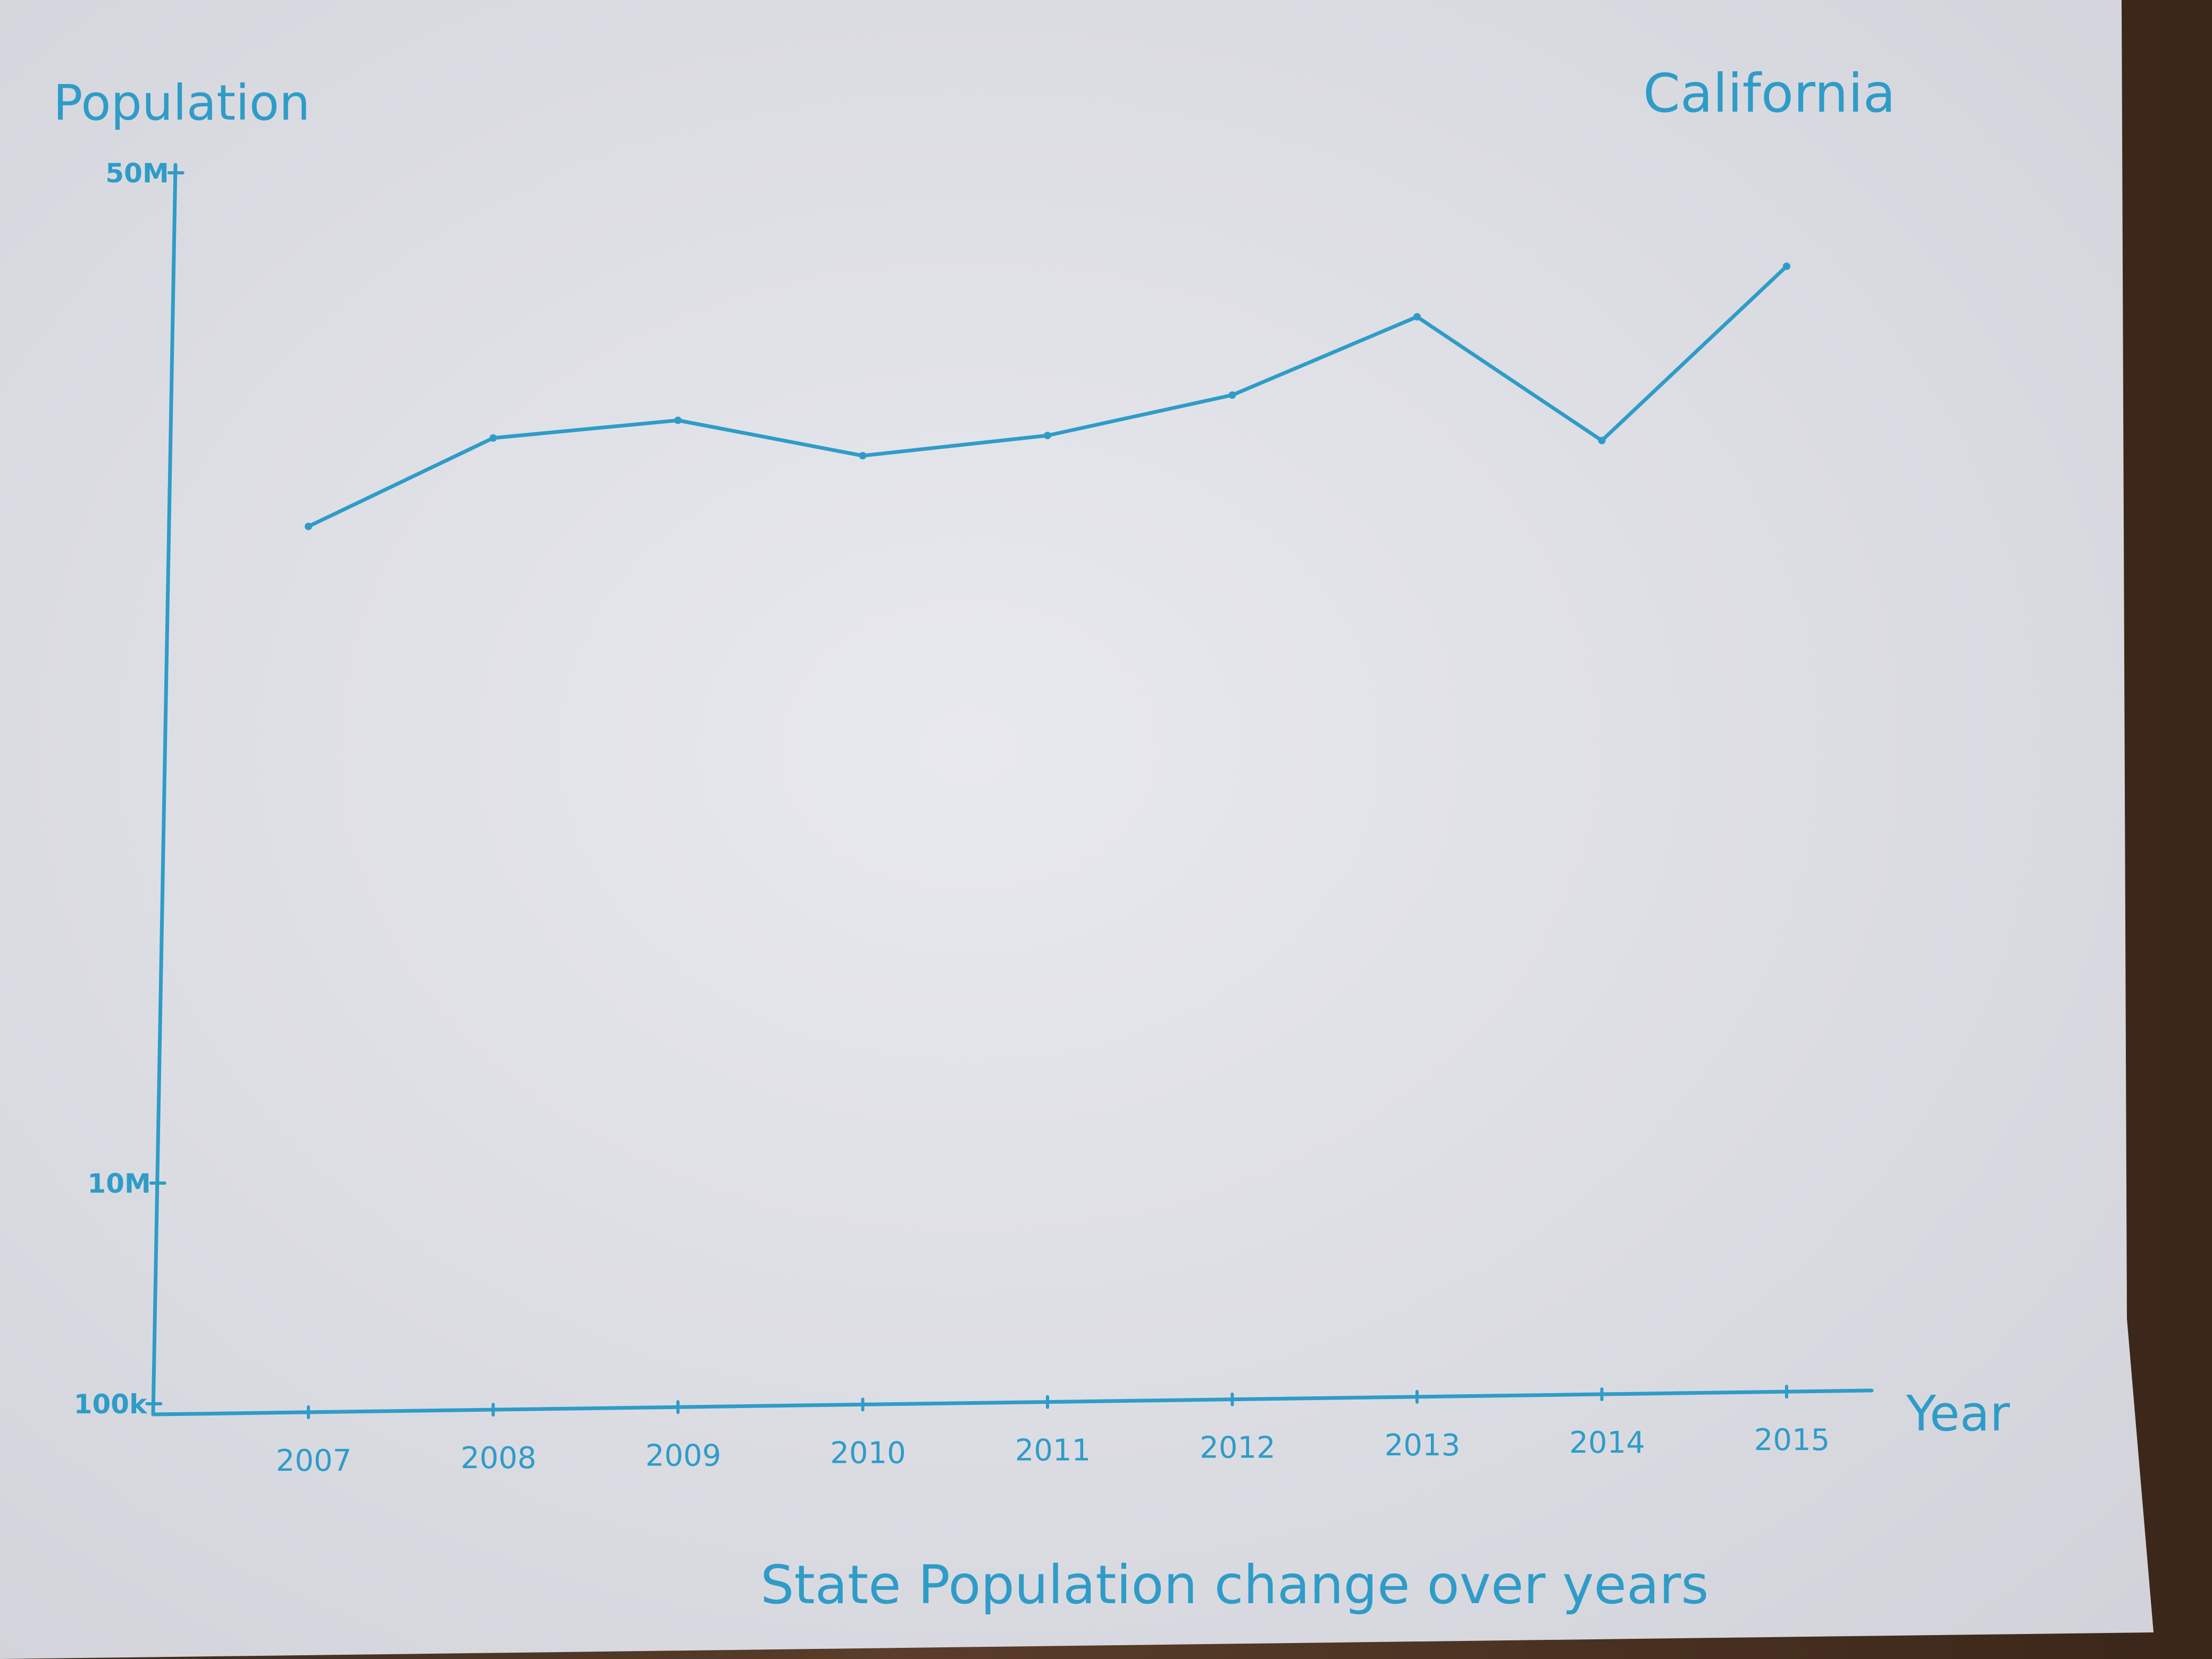 This screenshot has width=2212, height=1659. Describe the element at coordinates (684, 1455) in the screenshot. I see `x-tick-label: 2009` at that location.